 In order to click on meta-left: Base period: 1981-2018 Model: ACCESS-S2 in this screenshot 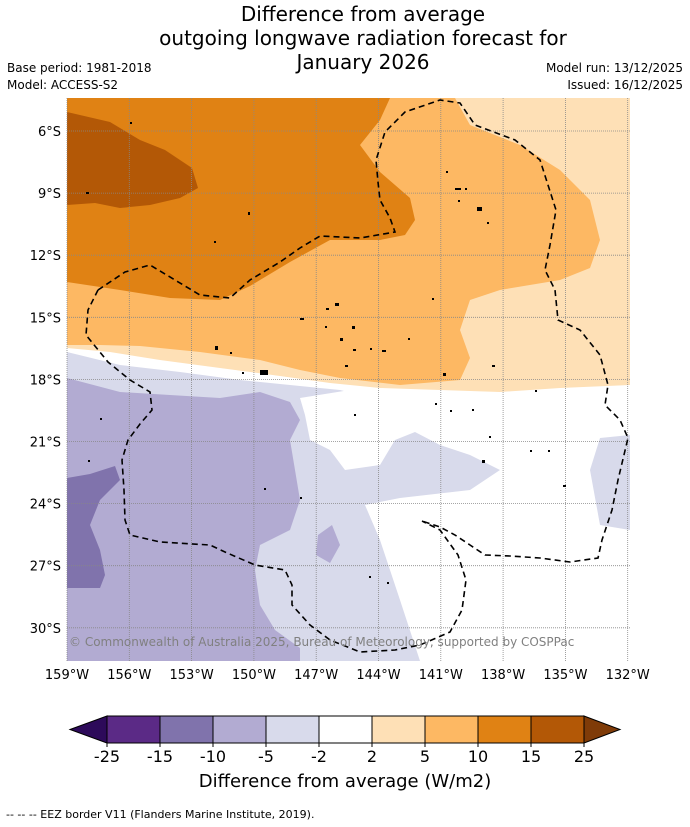, I will do `click(79, 77)`.